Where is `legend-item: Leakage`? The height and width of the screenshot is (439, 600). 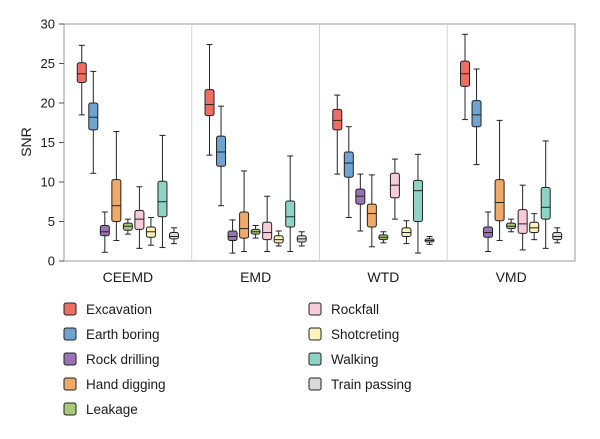
legend-item: Leakage is located at coordinates (100, 409).